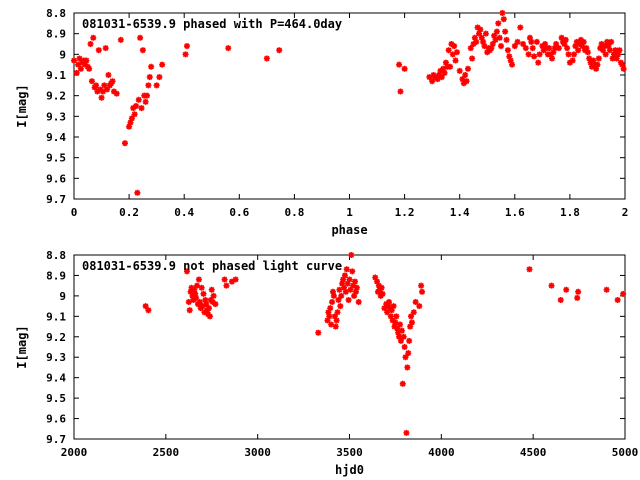 The image size is (640, 480). Describe the element at coordinates (74, 452) in the screenshot. I see `x-tick-label: 2000` at that location.